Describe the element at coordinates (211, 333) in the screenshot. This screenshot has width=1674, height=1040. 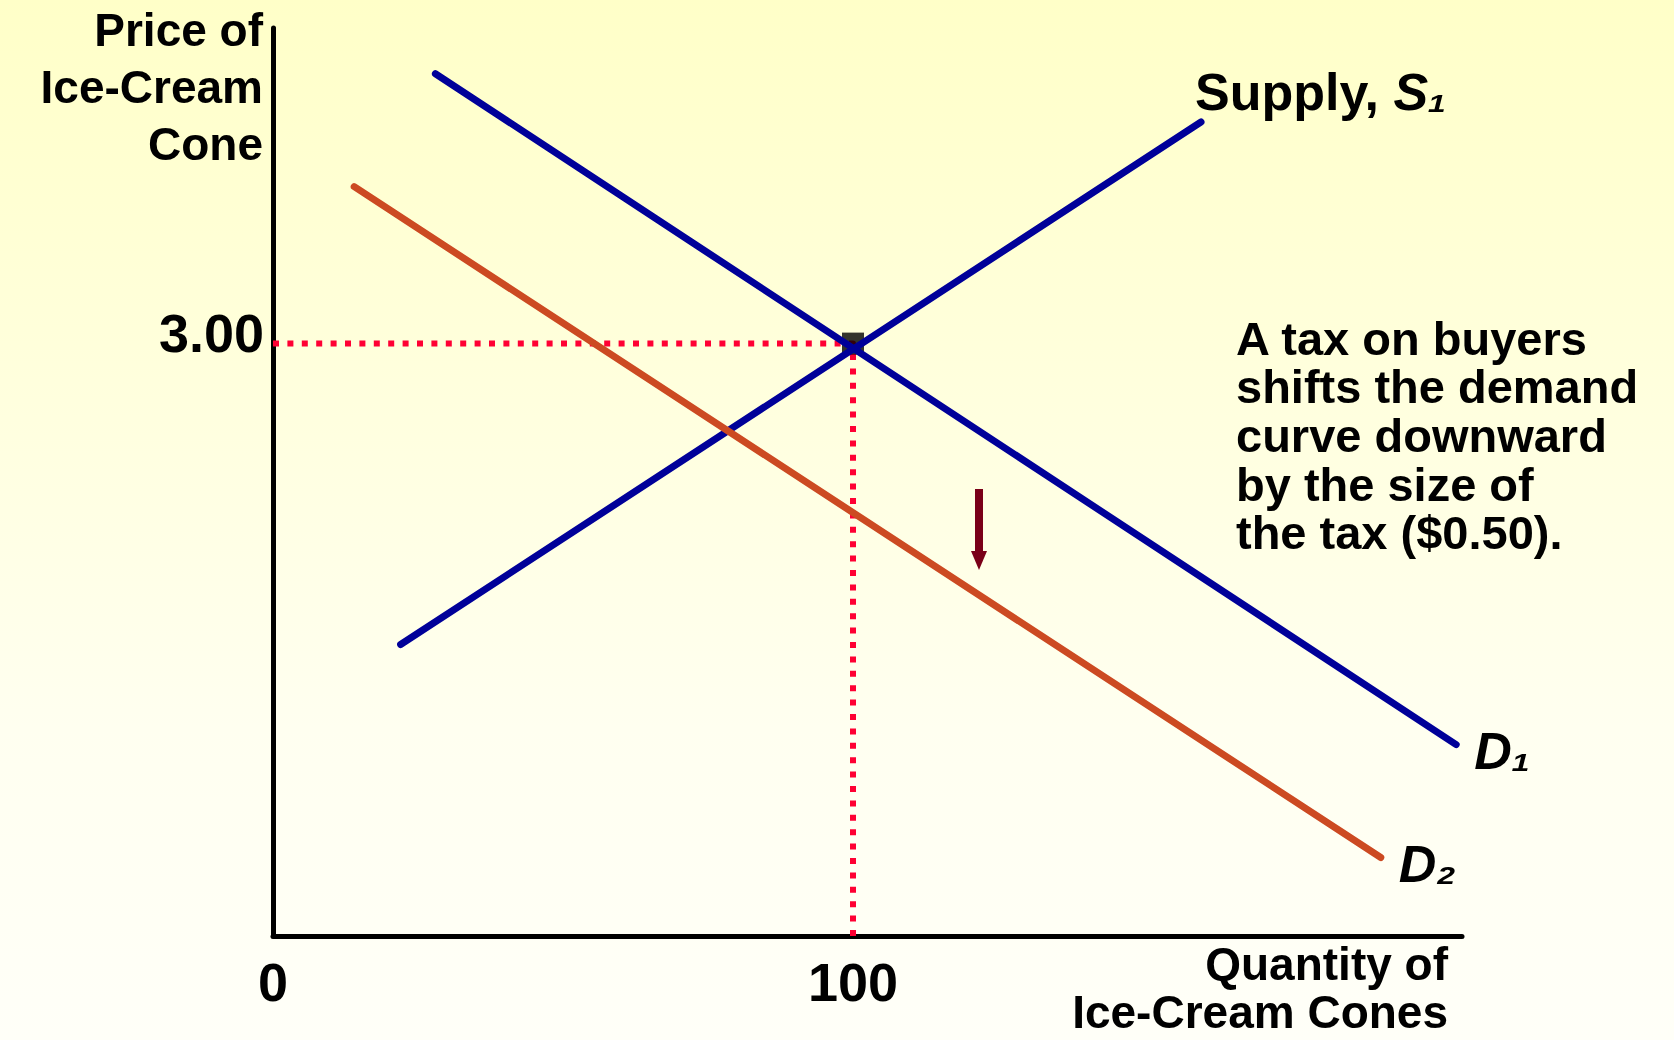
I see `text: 3.00` at that location.